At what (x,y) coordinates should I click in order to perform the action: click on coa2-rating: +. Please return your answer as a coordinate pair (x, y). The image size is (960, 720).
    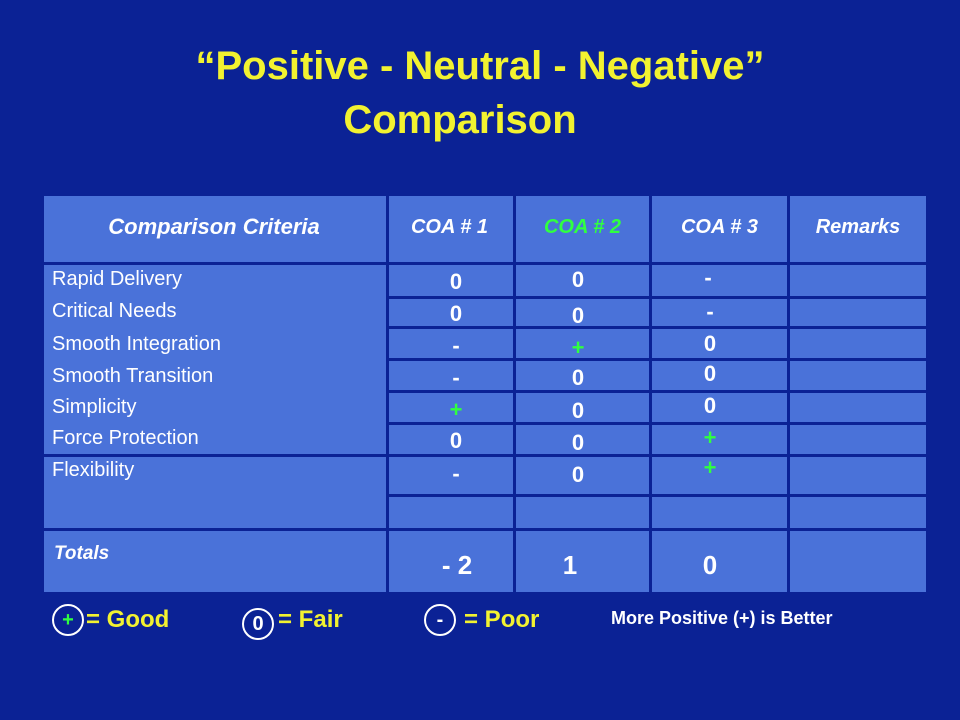
    Looking at the image, I should click on (578, 347).